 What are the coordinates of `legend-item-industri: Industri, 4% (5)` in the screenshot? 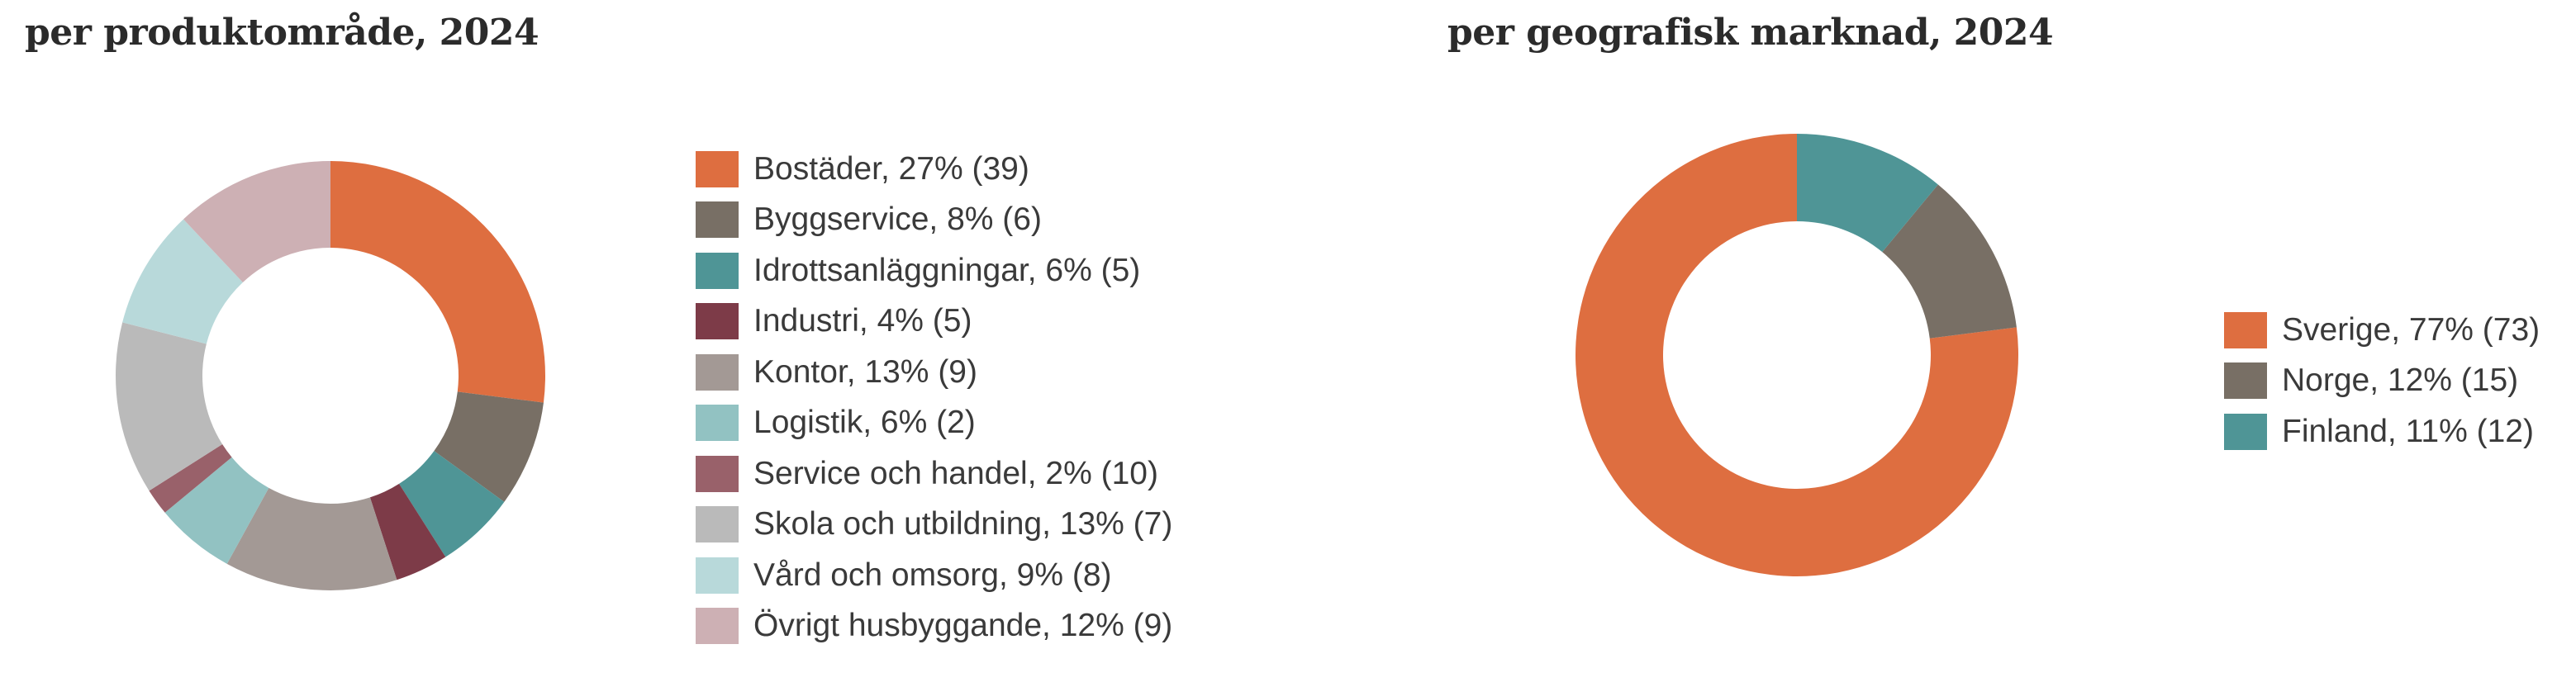 It's located at (934, 322).